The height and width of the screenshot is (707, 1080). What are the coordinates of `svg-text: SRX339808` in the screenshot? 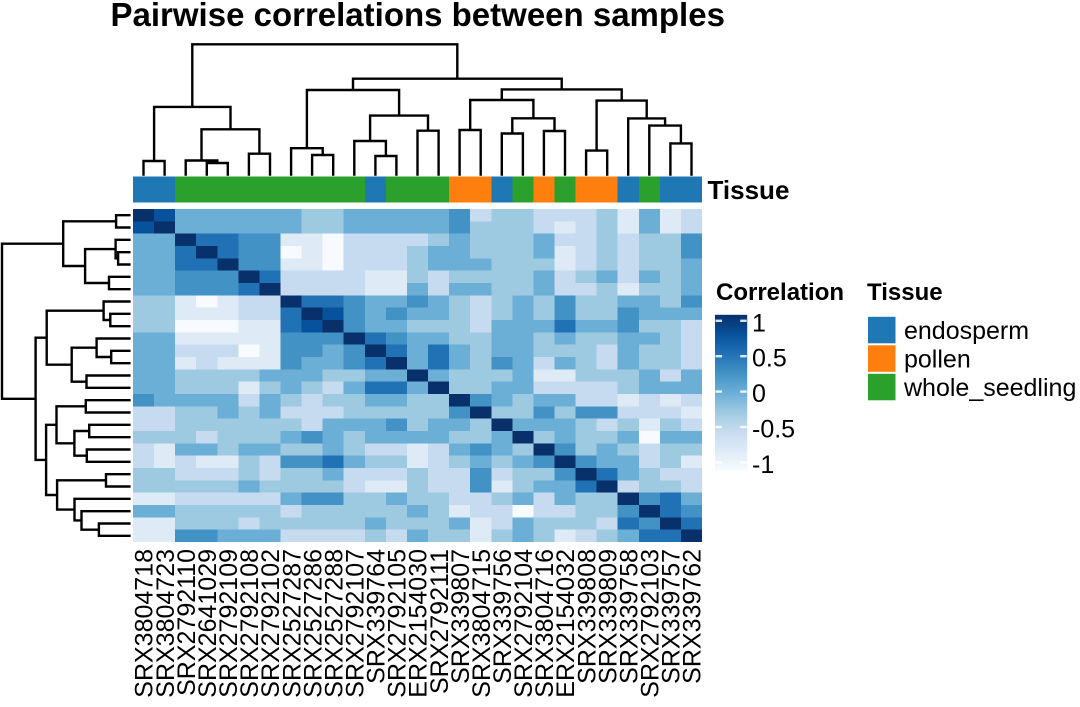 It's located at (587, 616).